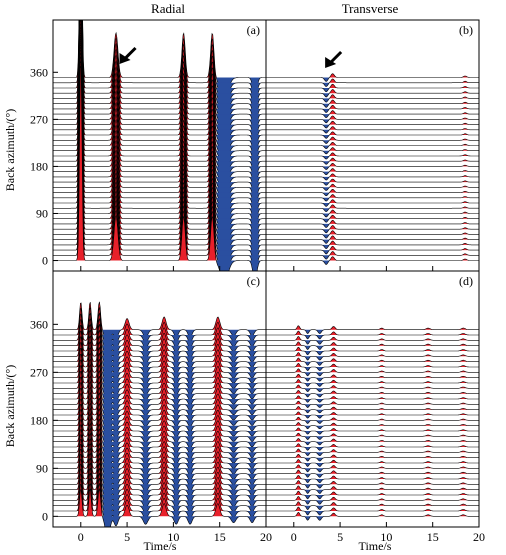 The image size is (506, 555). I want to click on y-tick-label: 360, so click(39, 324).